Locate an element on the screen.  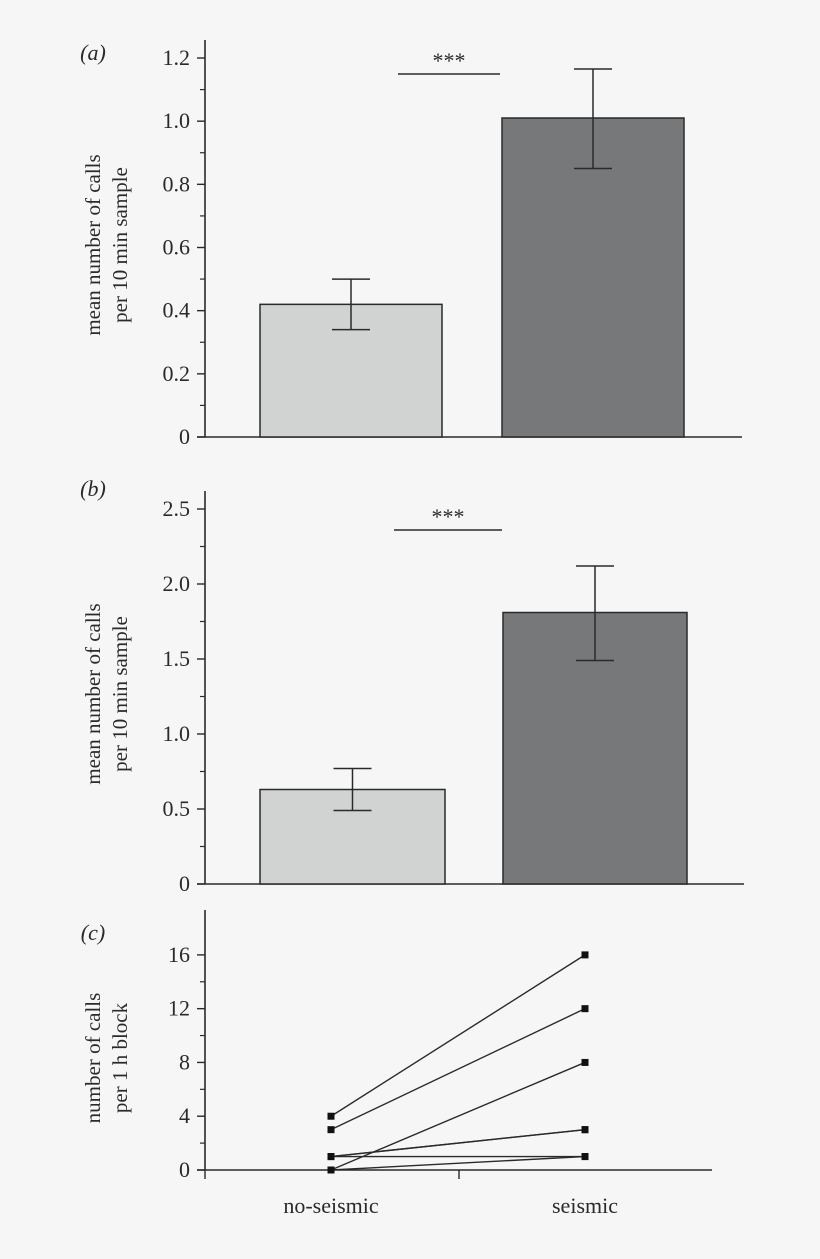
bar-seismic is located at coordinates (593, 277).